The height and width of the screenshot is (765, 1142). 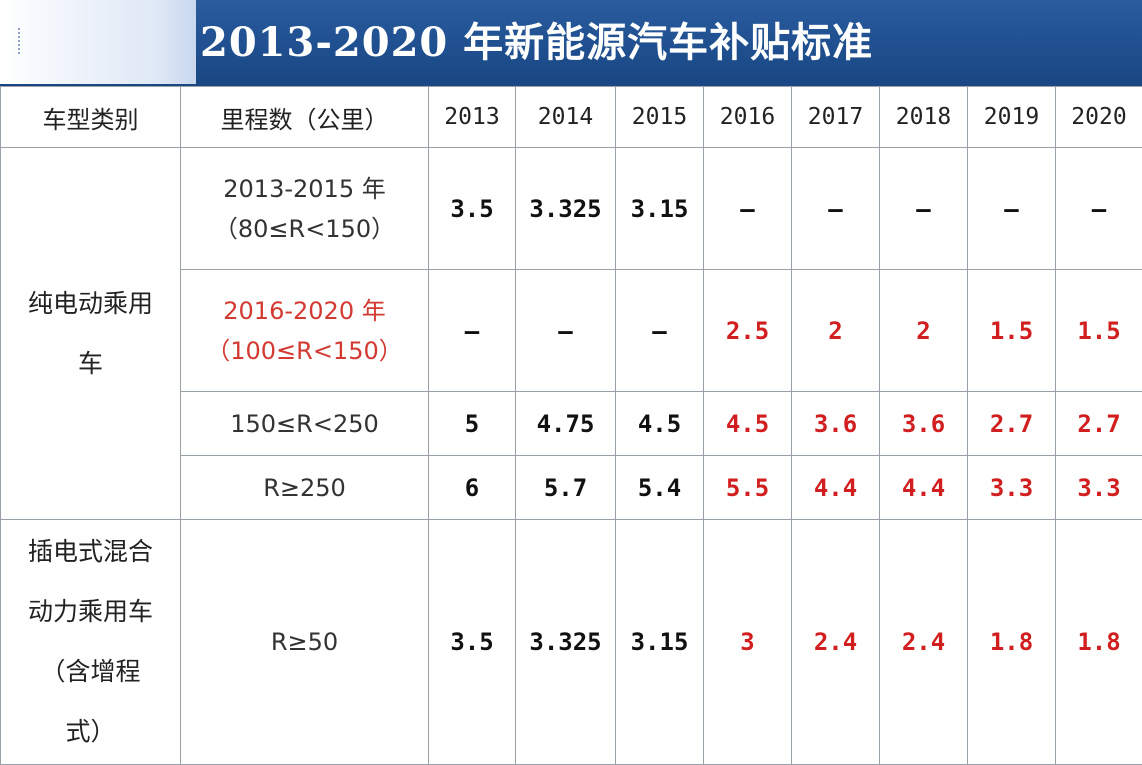 I want to click on vehicle-type-bev: 纯电动乘用 车, so click(x=91, y=334).